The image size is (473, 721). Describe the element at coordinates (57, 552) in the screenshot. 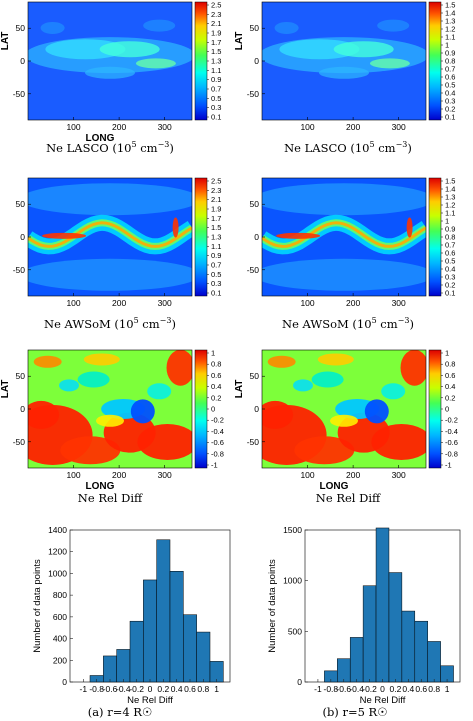

I see `y-tick-label: 1200` at that location.